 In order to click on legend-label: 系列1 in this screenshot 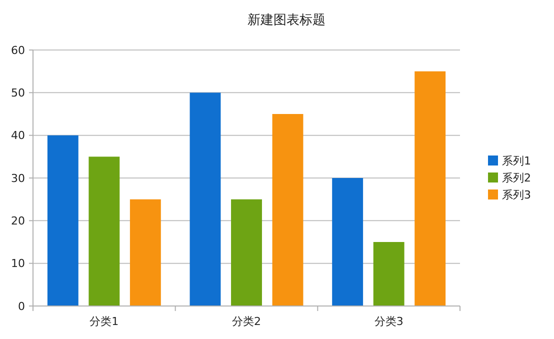, I will do `click(516, 161)`.